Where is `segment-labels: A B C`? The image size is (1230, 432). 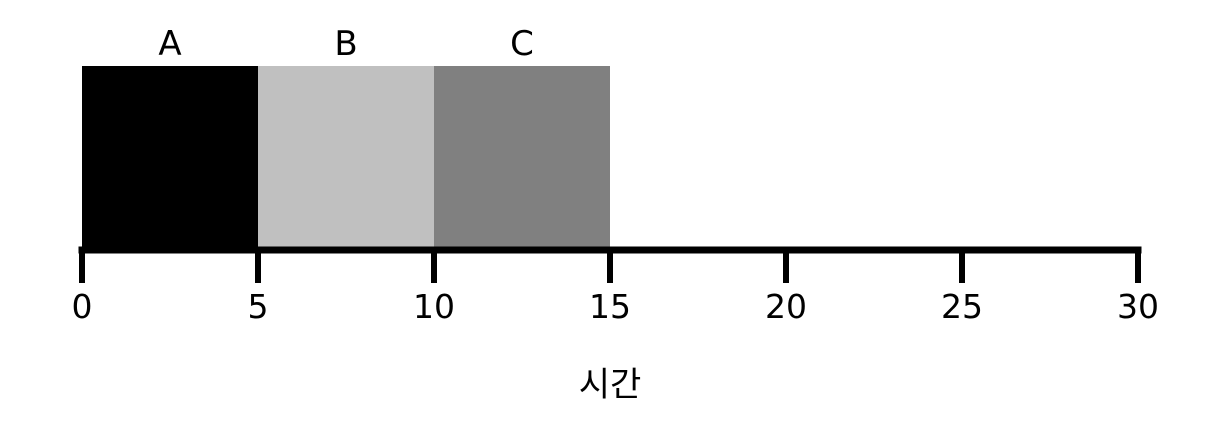
segment-labels: A B C is located at coordinates (346, 44).